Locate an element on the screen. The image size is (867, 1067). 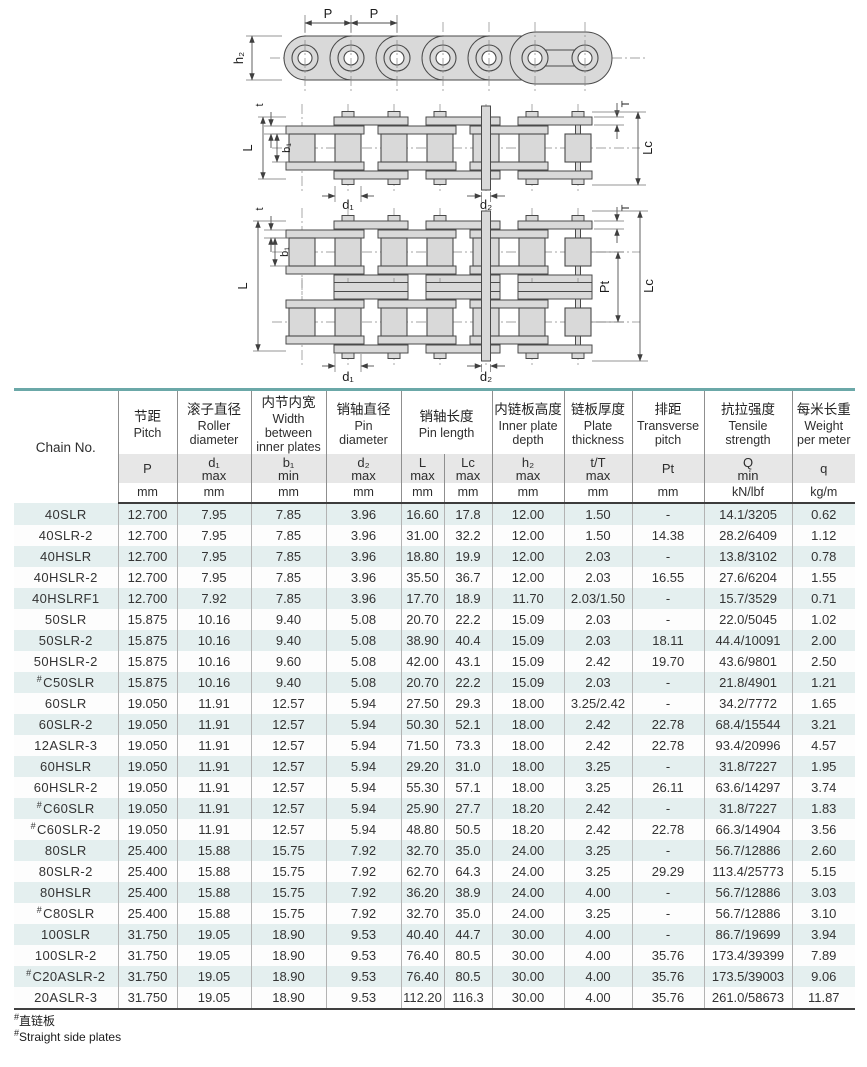
footnote-marker: # is located at coordinates (17, 1017).